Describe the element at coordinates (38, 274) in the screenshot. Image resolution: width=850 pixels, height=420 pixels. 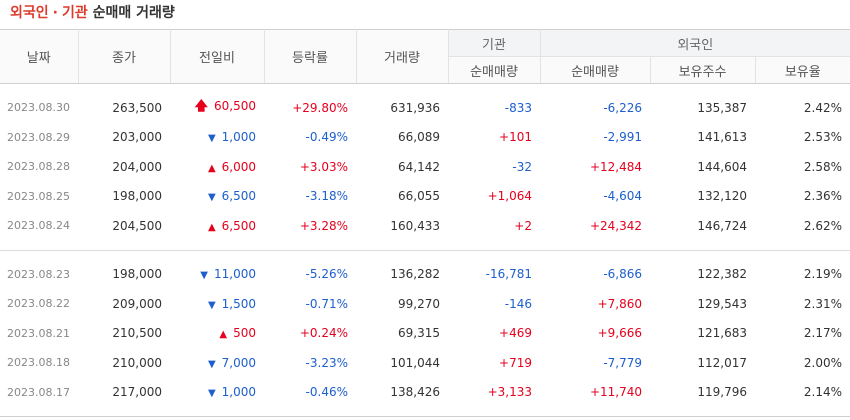
I see `cell-date: 2023.08.23` at that location.